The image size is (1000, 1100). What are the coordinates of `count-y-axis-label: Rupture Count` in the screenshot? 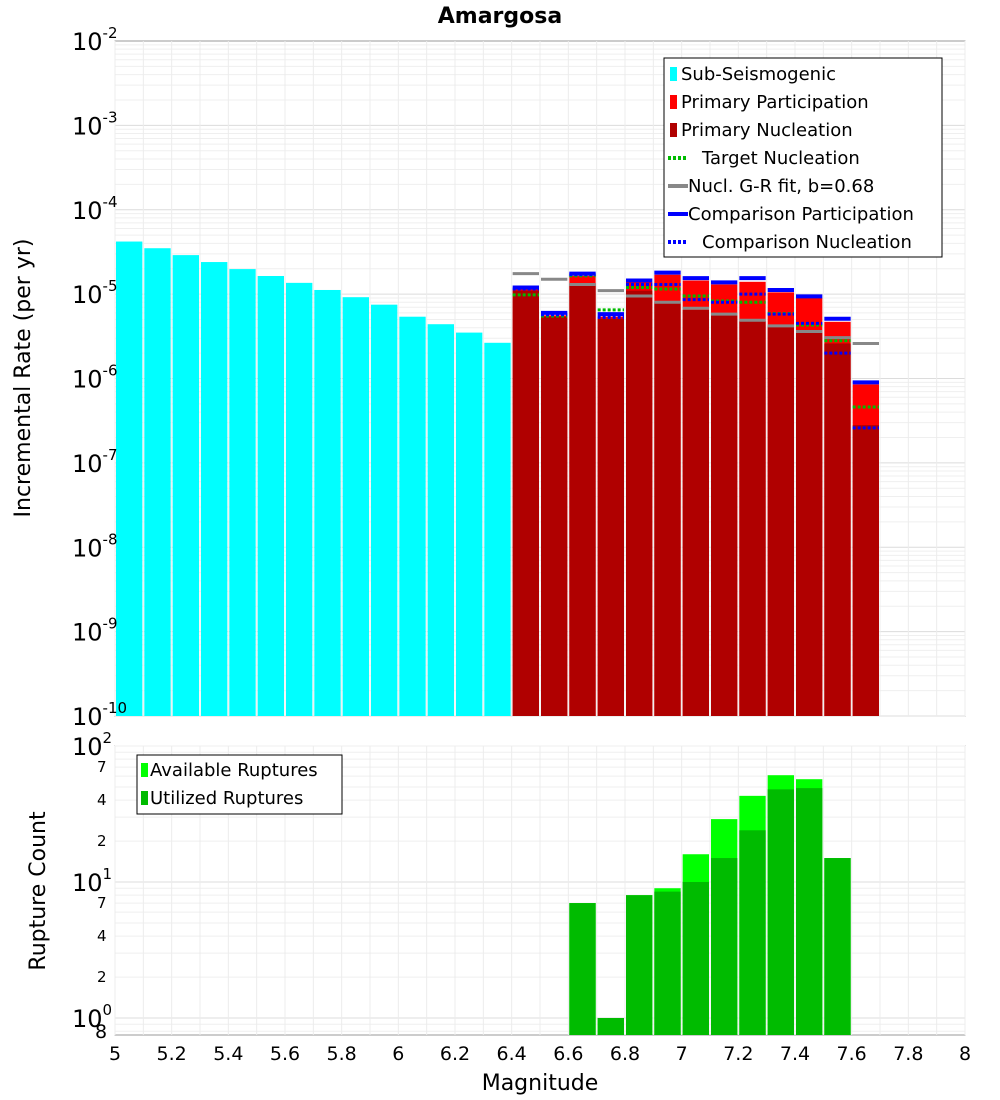 It's located at (38, 891).